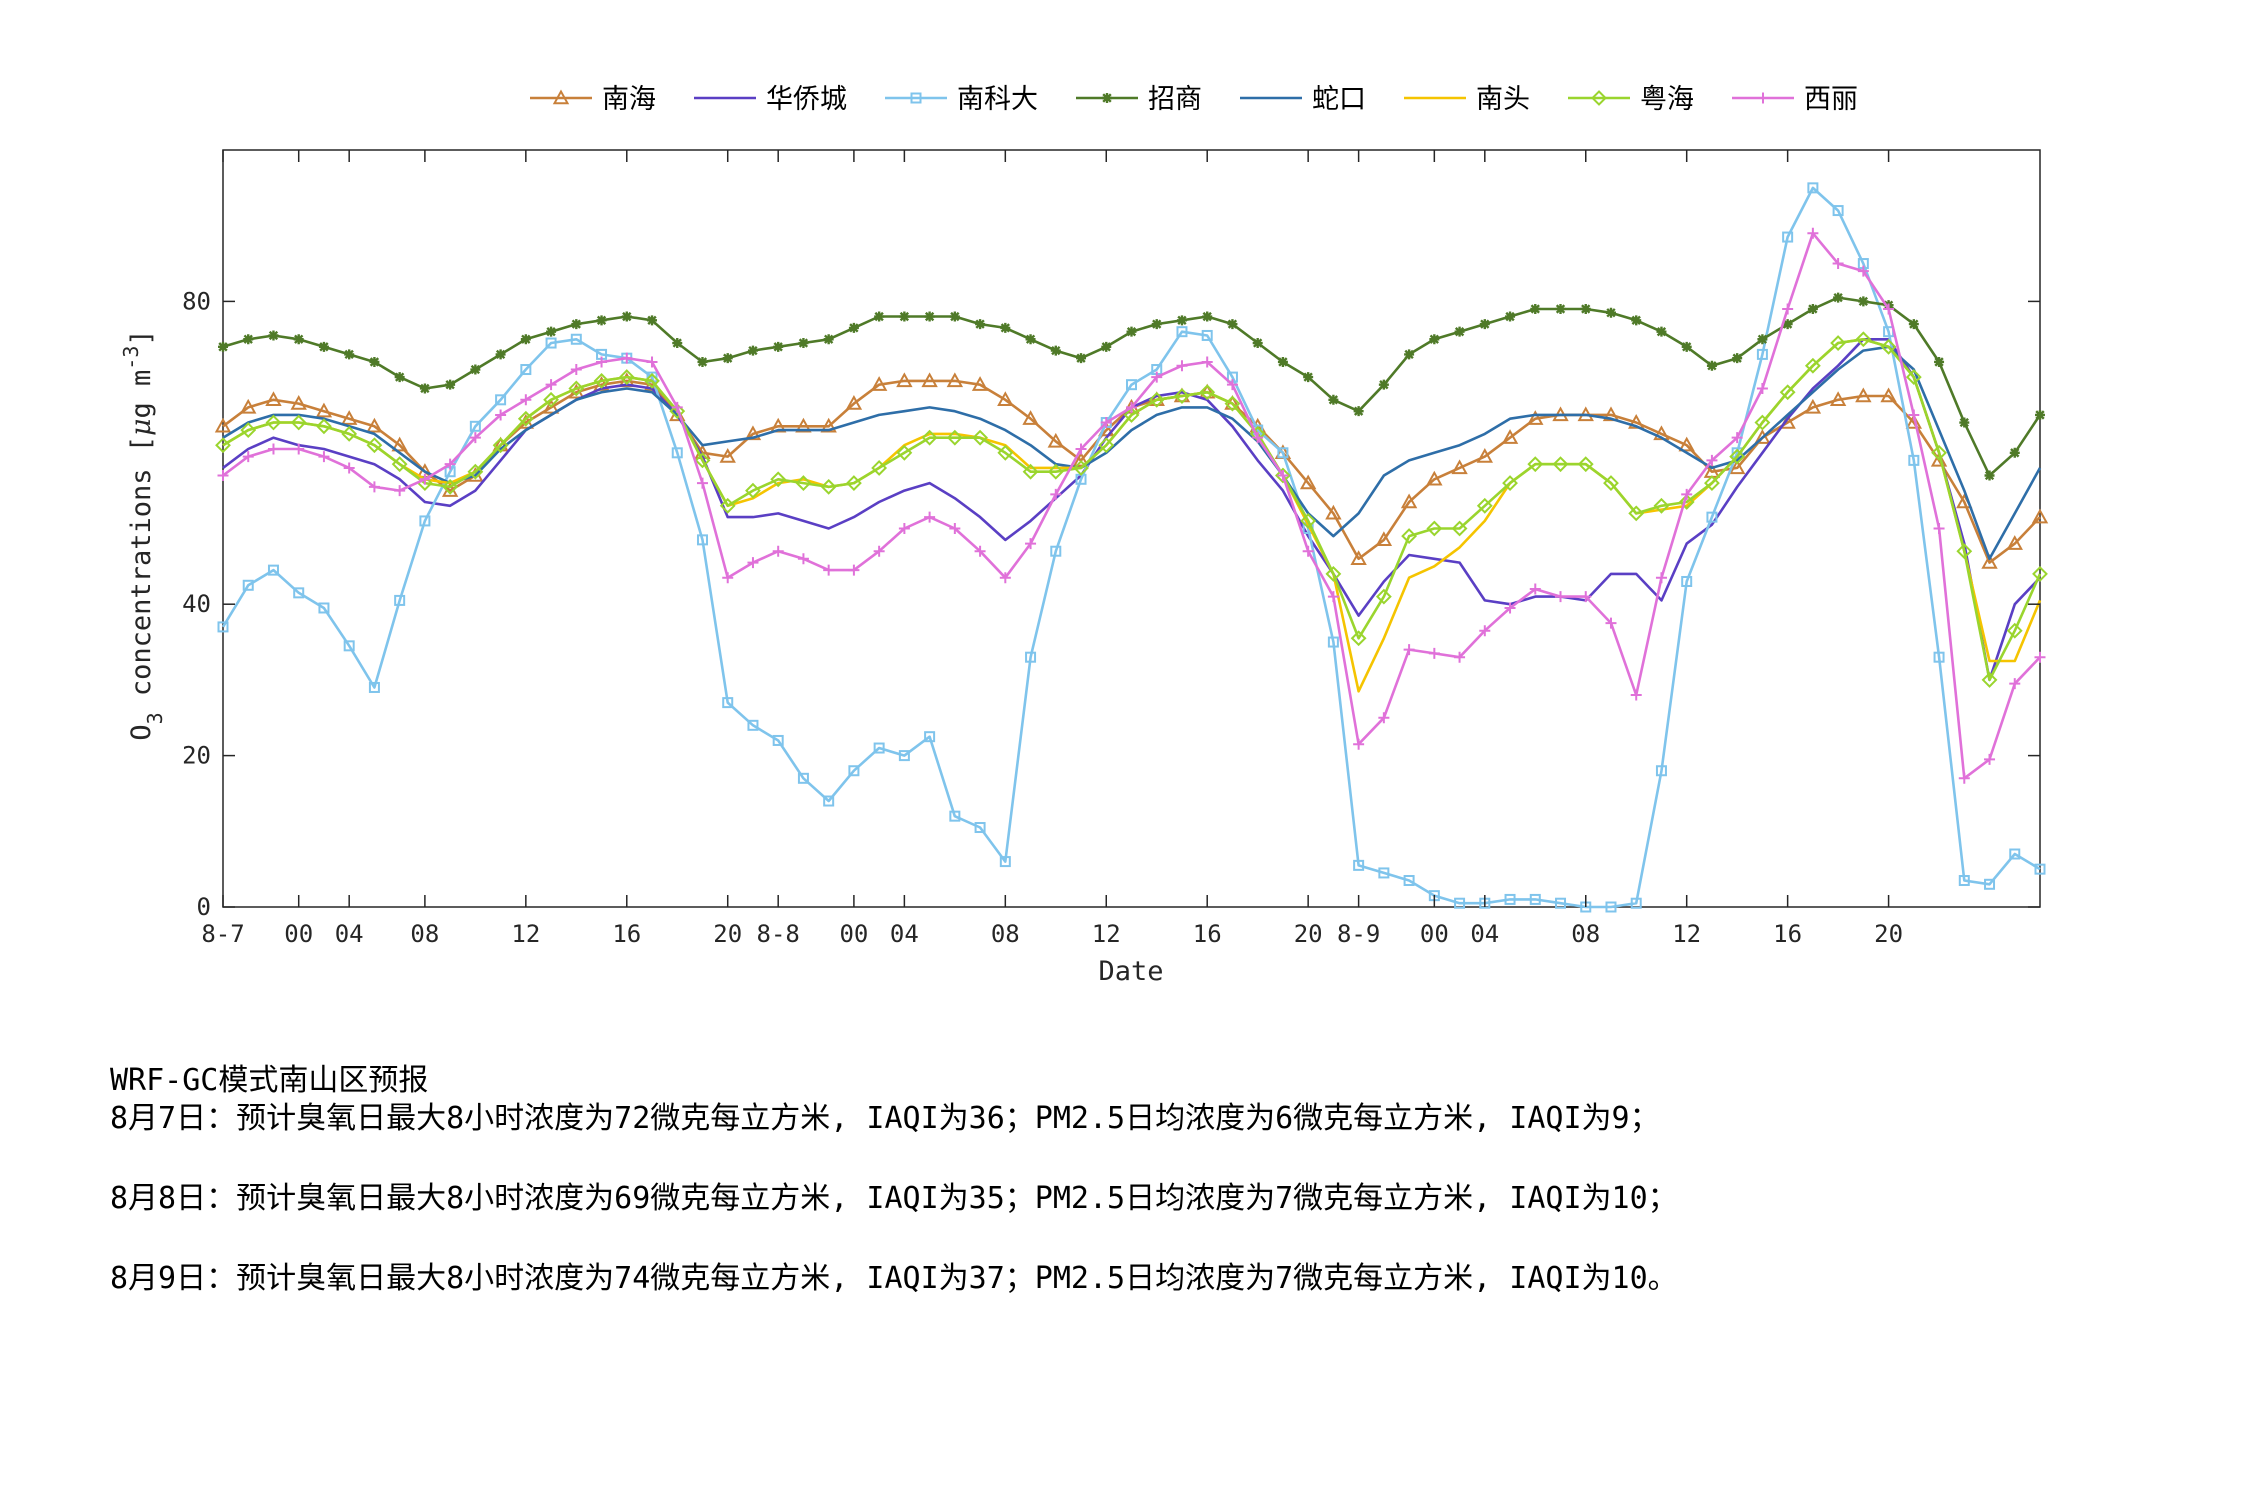 This screenshot has width=2250, height=1500. I want to click on legend-entry-4: 蛇口, so click(1303, 99).